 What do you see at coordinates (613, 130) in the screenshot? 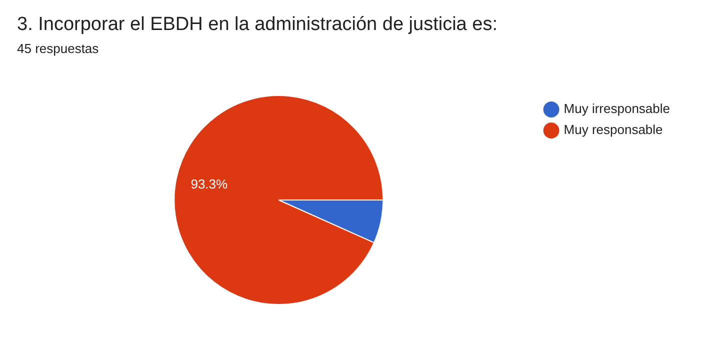
I see `legend-label: Muy responsable` at bounding box center [613, 130].